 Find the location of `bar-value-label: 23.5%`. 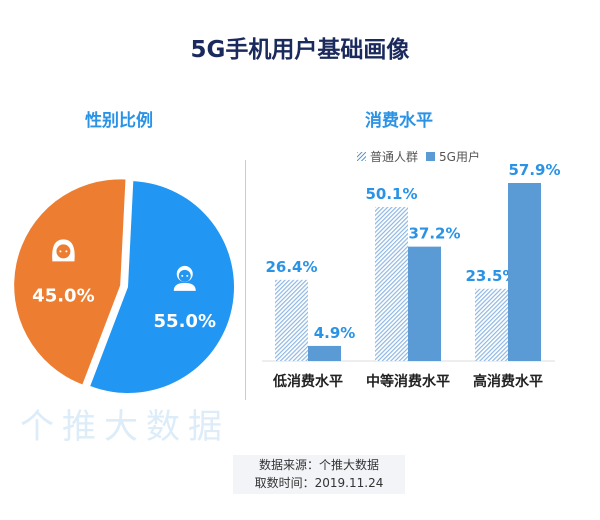

bar-value-label: 23.5% is located at coordinates (491, 276).